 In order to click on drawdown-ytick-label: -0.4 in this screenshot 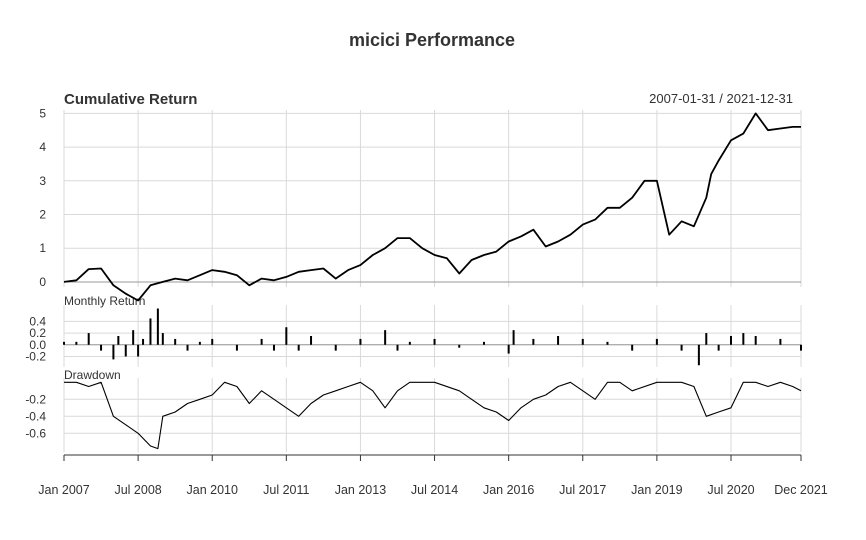, I will do `click(35, 416)`.